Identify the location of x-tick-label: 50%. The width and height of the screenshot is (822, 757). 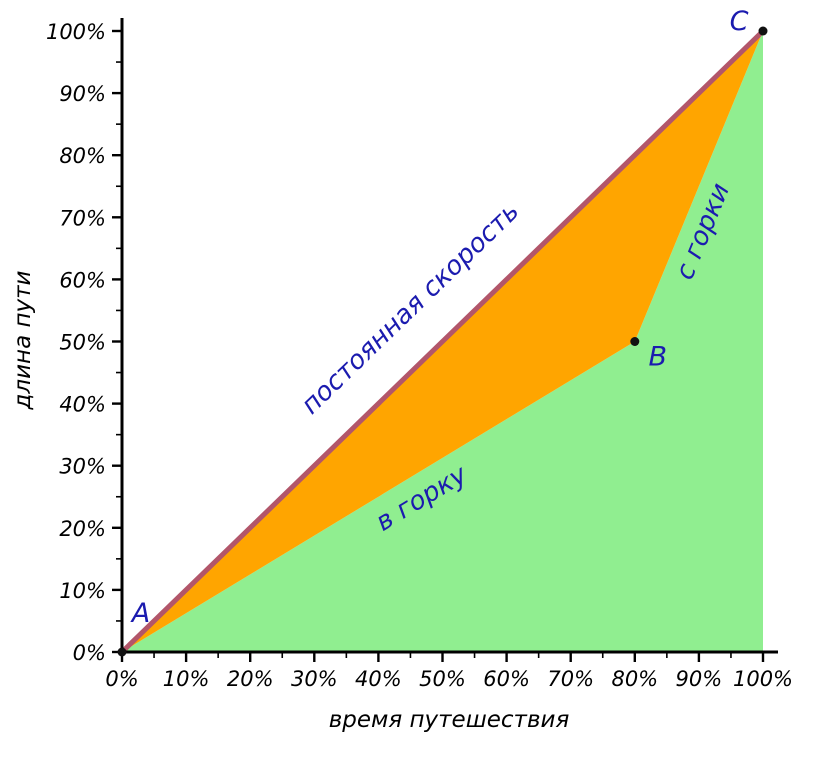
(442, 679).